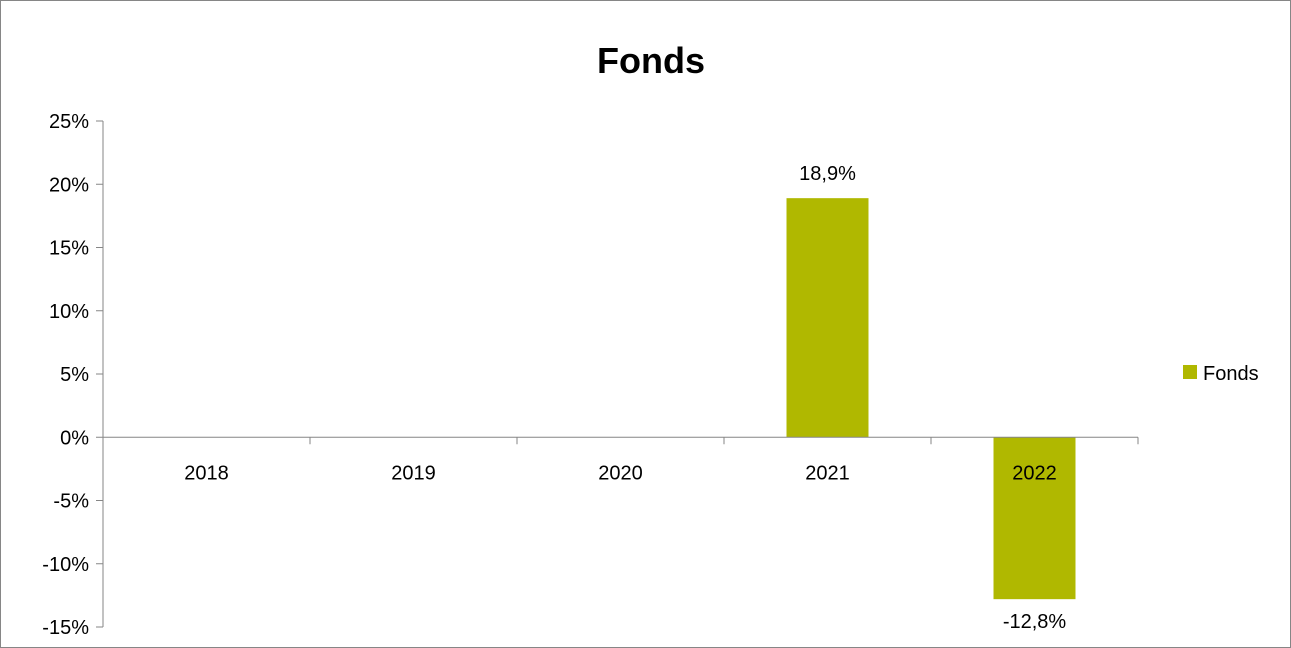 The image size is (1291, 648). What do you see at coordinates (620, 460) in the screenshot?
I see `x-axis: 2018 2019 2020 2021 2022` at bounding box center [620, 460].